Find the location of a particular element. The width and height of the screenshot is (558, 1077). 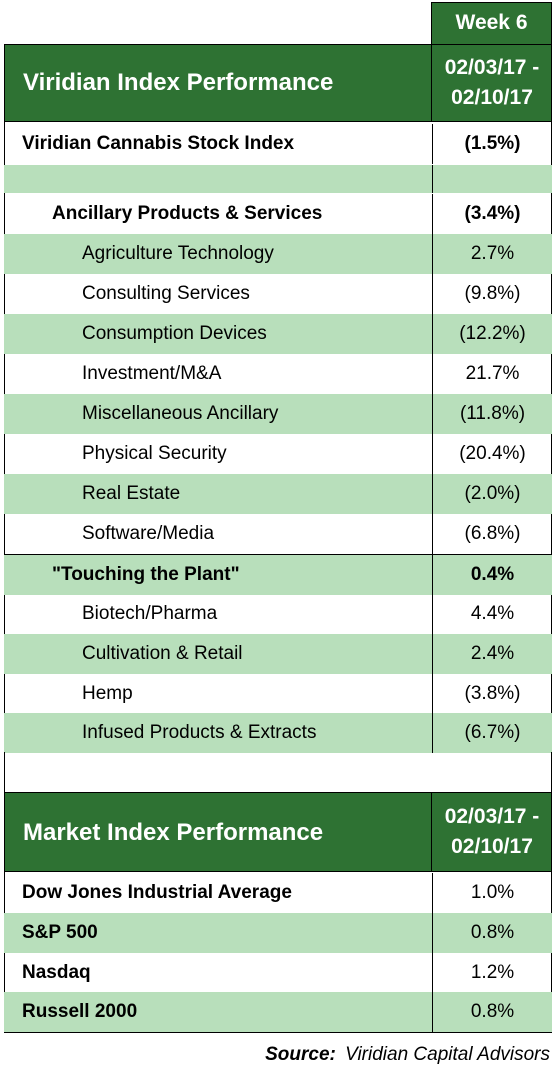

table-row-ancillary: Ancillary Products & Services (3.4%) is located at coordinates (278, 214).